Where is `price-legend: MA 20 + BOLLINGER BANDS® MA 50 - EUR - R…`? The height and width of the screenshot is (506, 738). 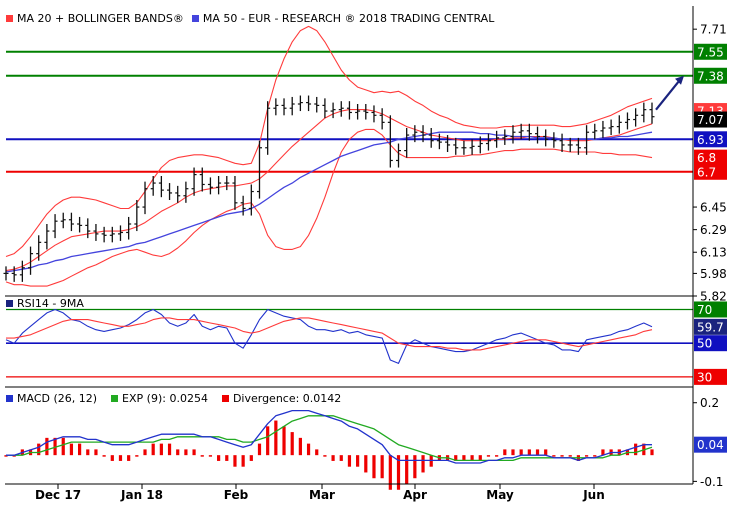
price-legend: MA 20 + BOLLINGER BANDS® MA 50 - EUR - R… is located at coordinates (250, 18).